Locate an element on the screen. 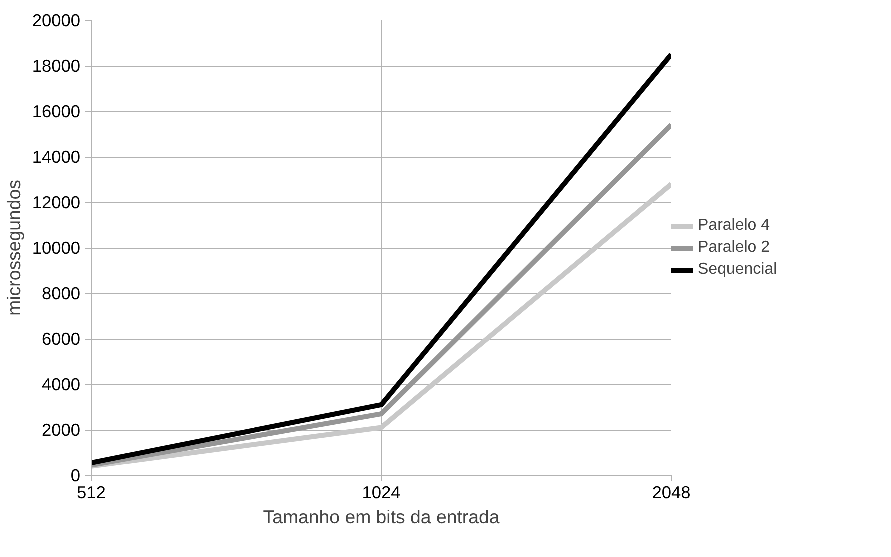 This screenshot has height=557, width=891. legend-label: Sequencial is located at coordinates (738, 269).